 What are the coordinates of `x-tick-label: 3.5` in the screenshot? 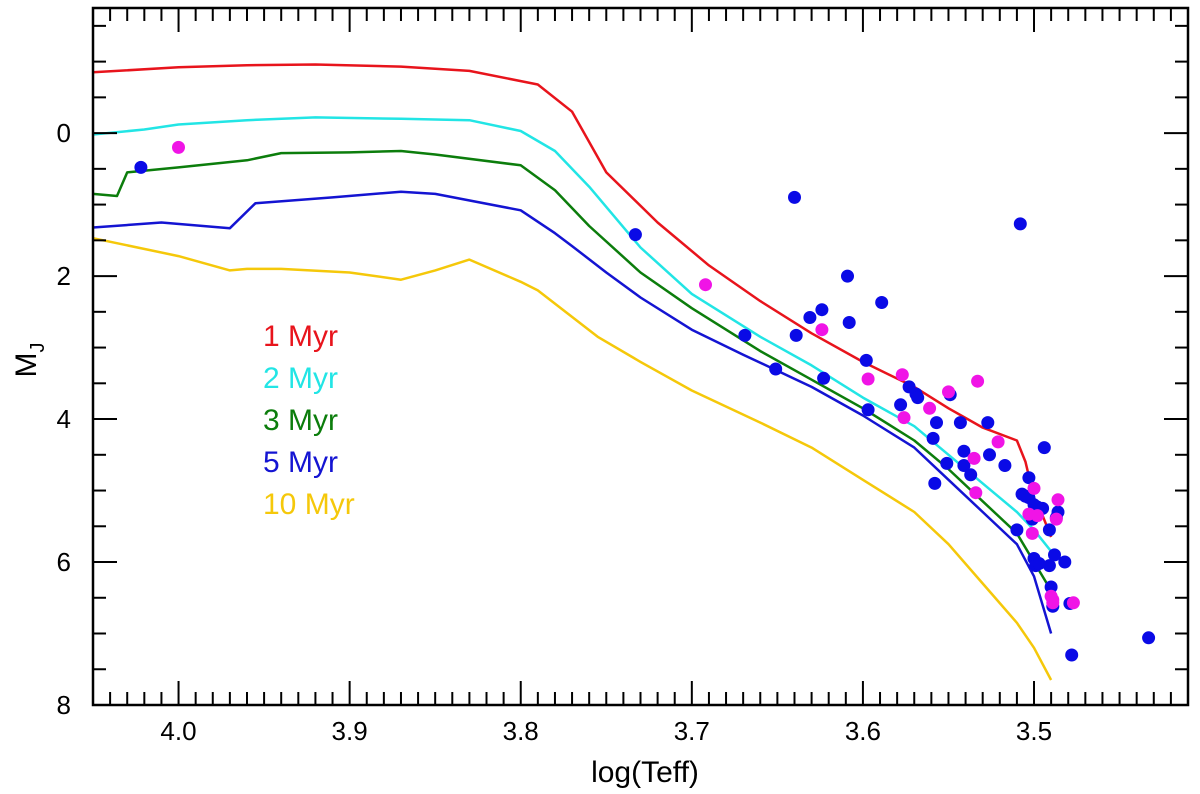 It's located at (1034, 731).